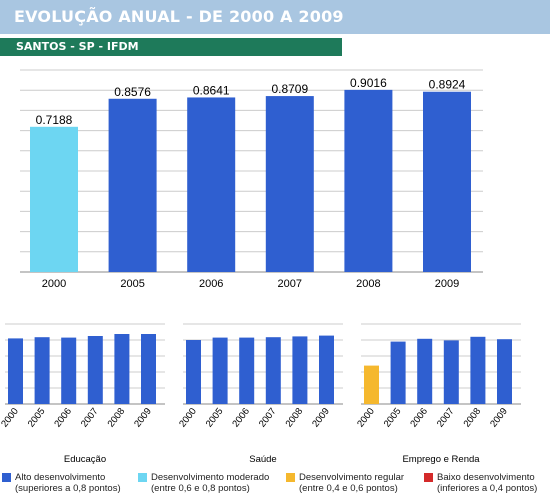 The image size is (550, 503). I want to click on title-bar: EVOLUÇÃO ANUAL - DE 2000 A 2009, so click(275, 17).